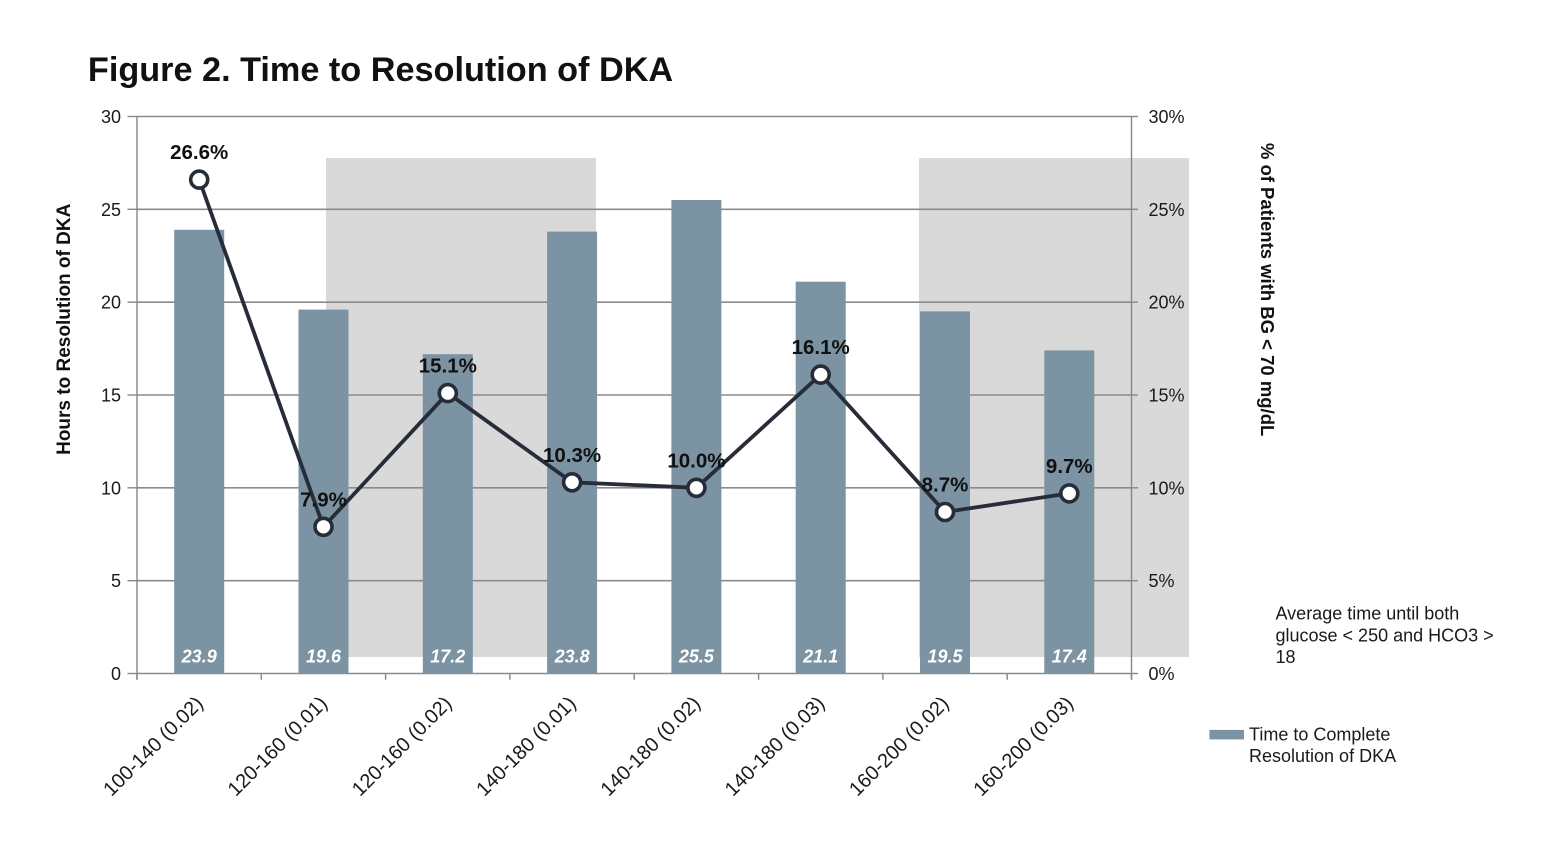 This screenshot has height=852, width=1561. Describe the element at coordinates (1322, 756) in the screenshot. I see `svg-text: Resolution of DKA` at that location.